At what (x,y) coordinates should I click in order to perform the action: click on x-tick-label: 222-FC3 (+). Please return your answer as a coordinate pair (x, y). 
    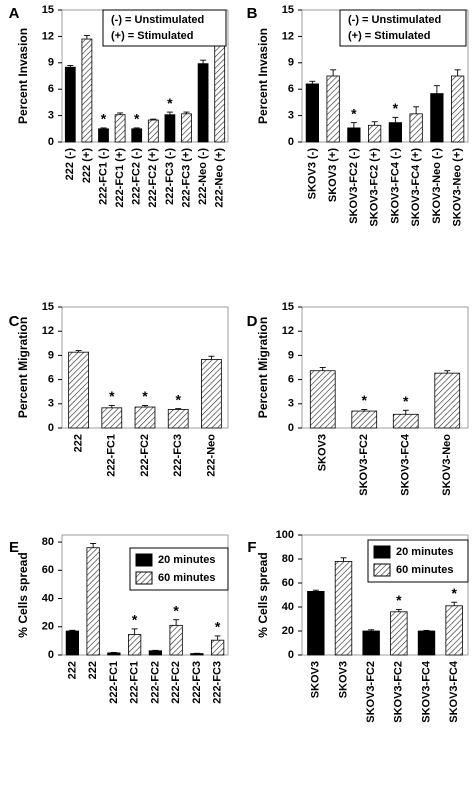
    Looking at the image, I should click on (186, 178).